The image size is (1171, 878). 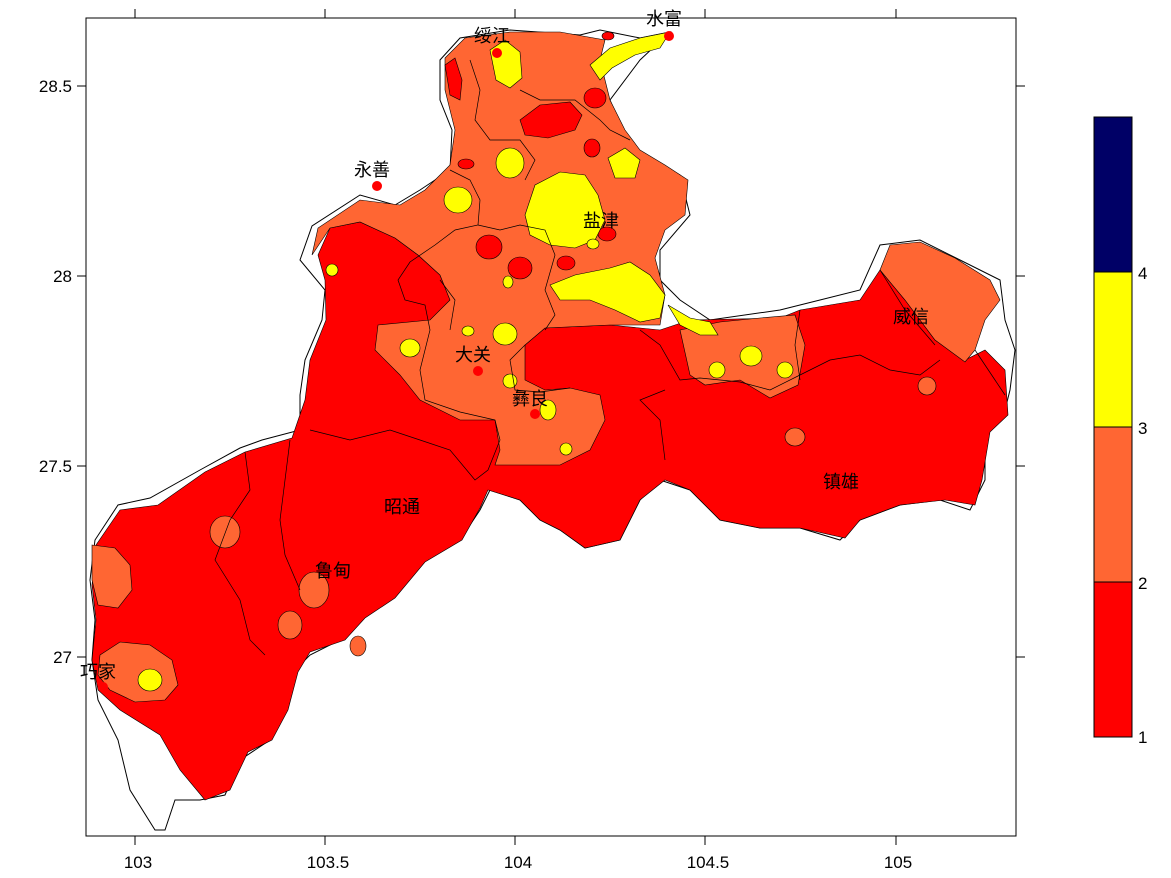 What do you see at coordinates (473, 355) in the screenshot?
I see `place-label-daguan: 大关` at bounding box center [473, 355].